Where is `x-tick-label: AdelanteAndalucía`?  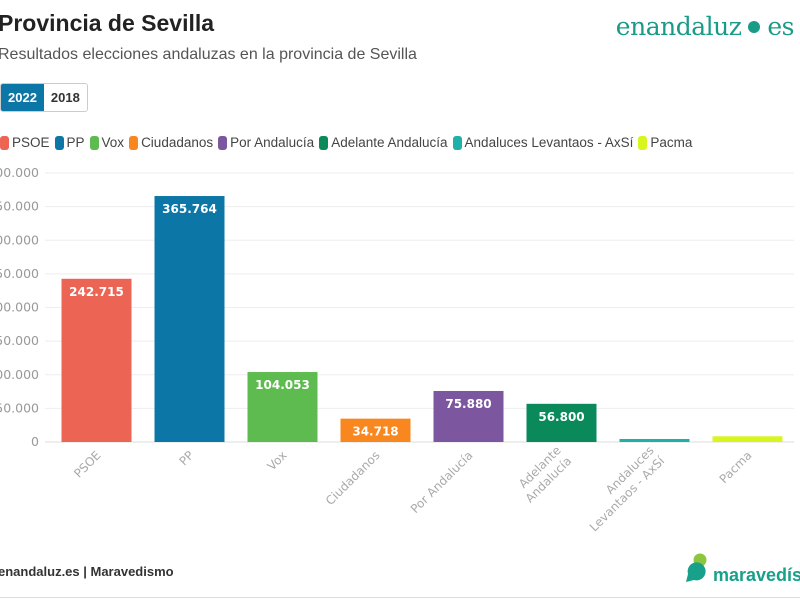 x-tick-label: AdelanteAndalucía is located at coordinates (543, 474).